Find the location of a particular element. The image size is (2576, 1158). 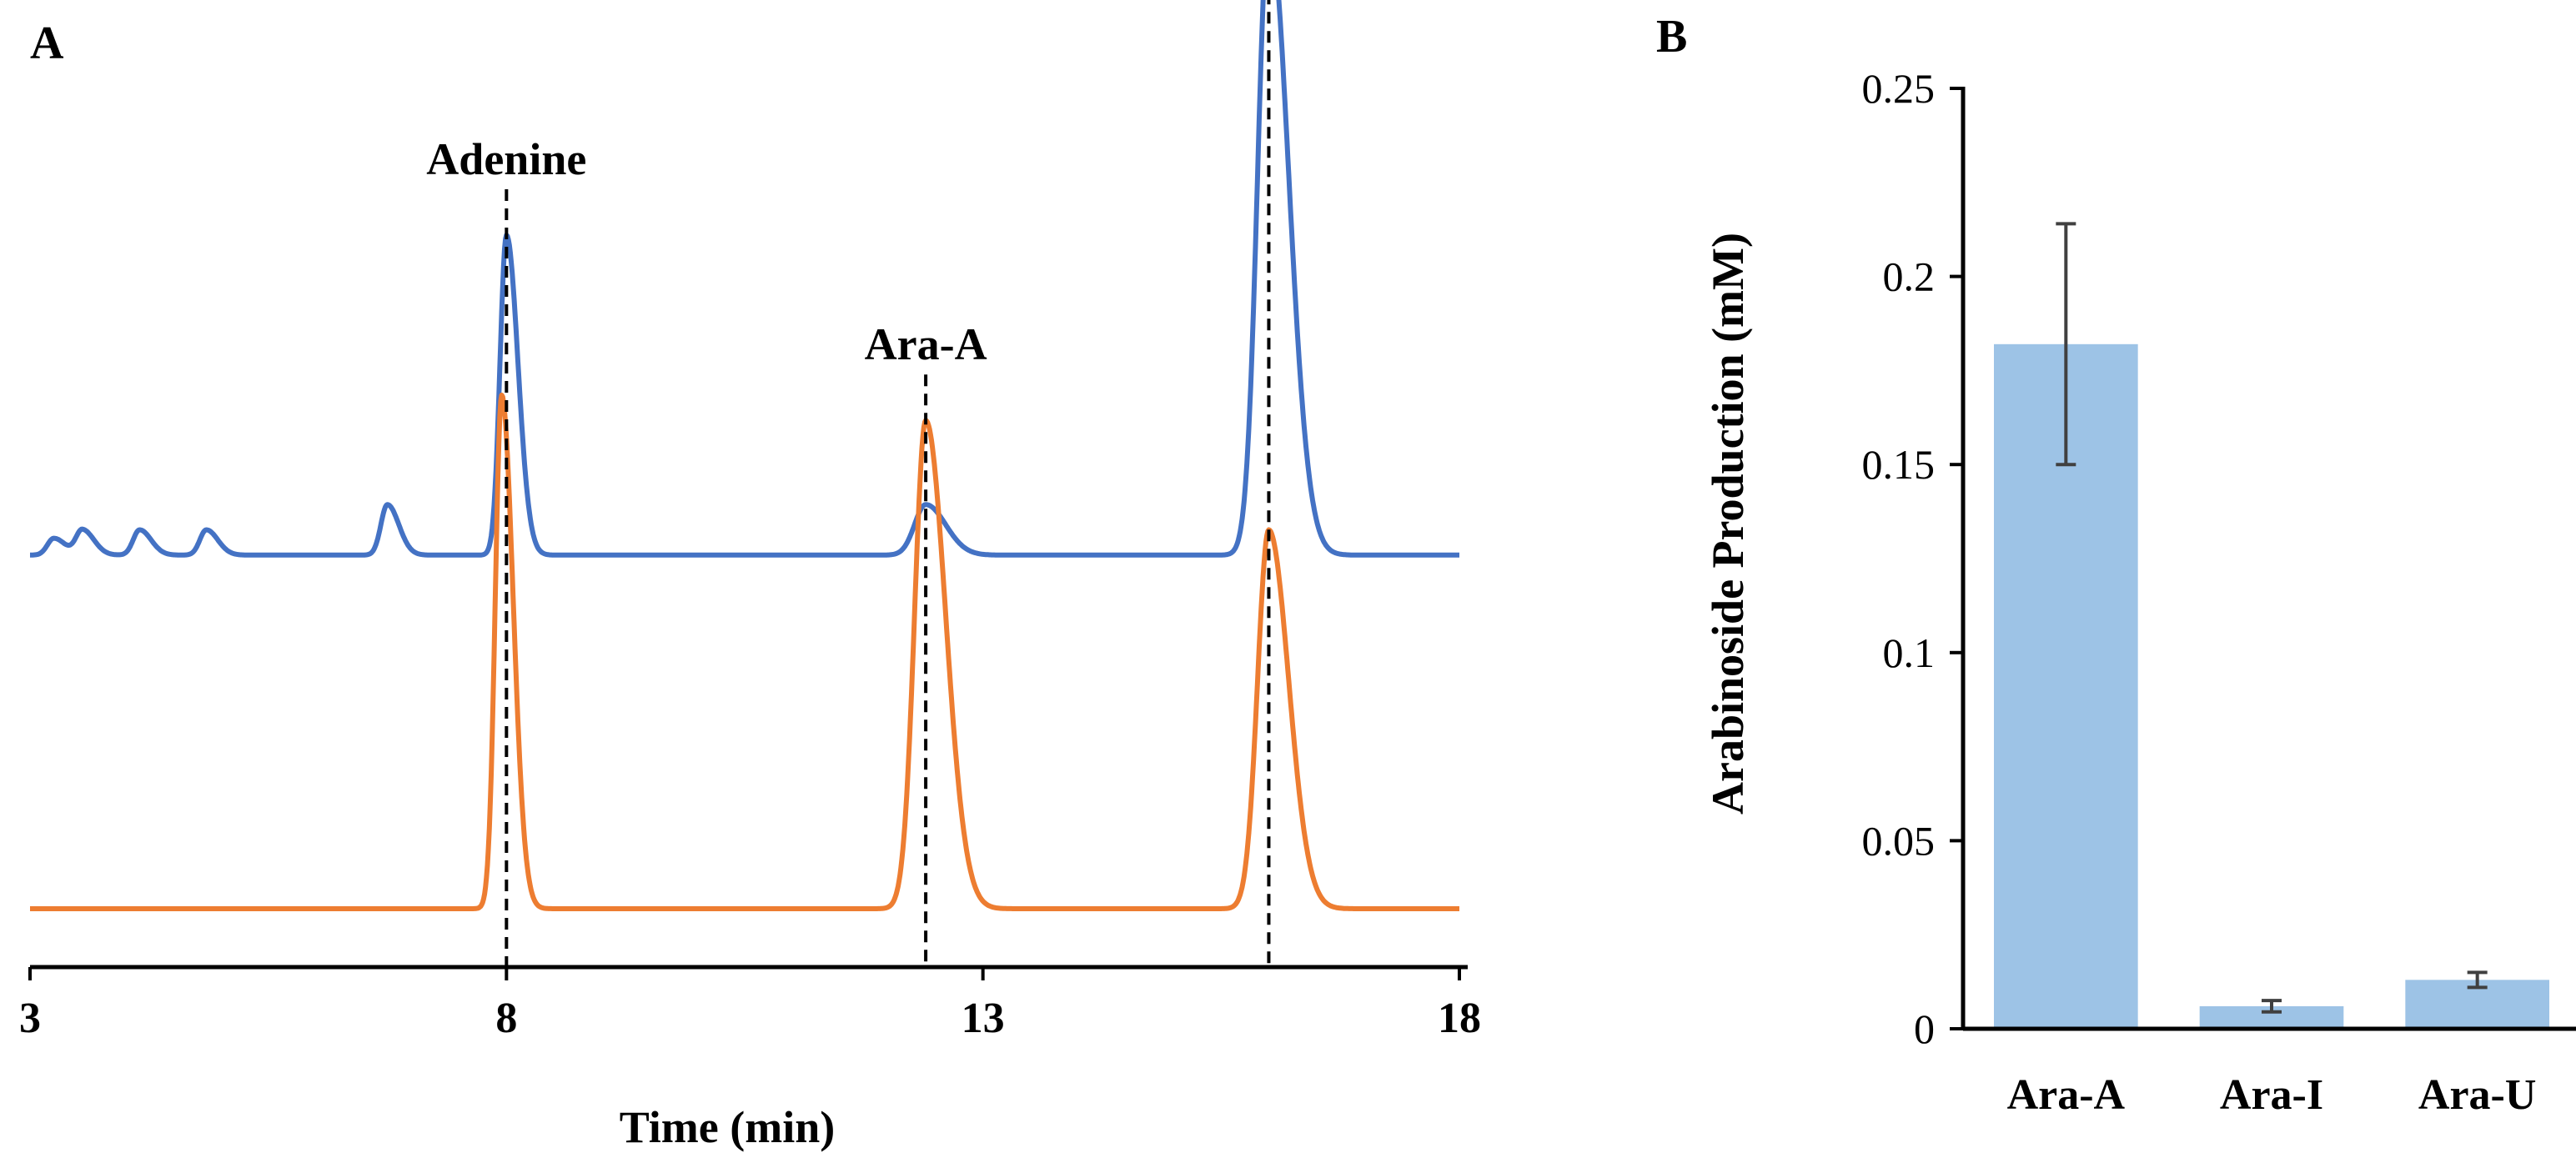

panel-b-category-label-2: Ara-U is located at coordinates (2477, 1095).